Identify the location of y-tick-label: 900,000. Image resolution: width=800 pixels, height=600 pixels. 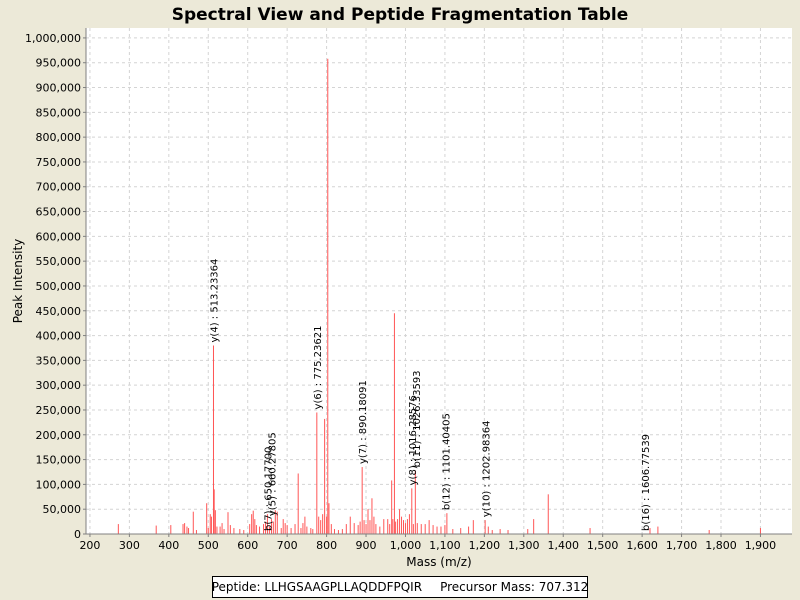
(59, 88).